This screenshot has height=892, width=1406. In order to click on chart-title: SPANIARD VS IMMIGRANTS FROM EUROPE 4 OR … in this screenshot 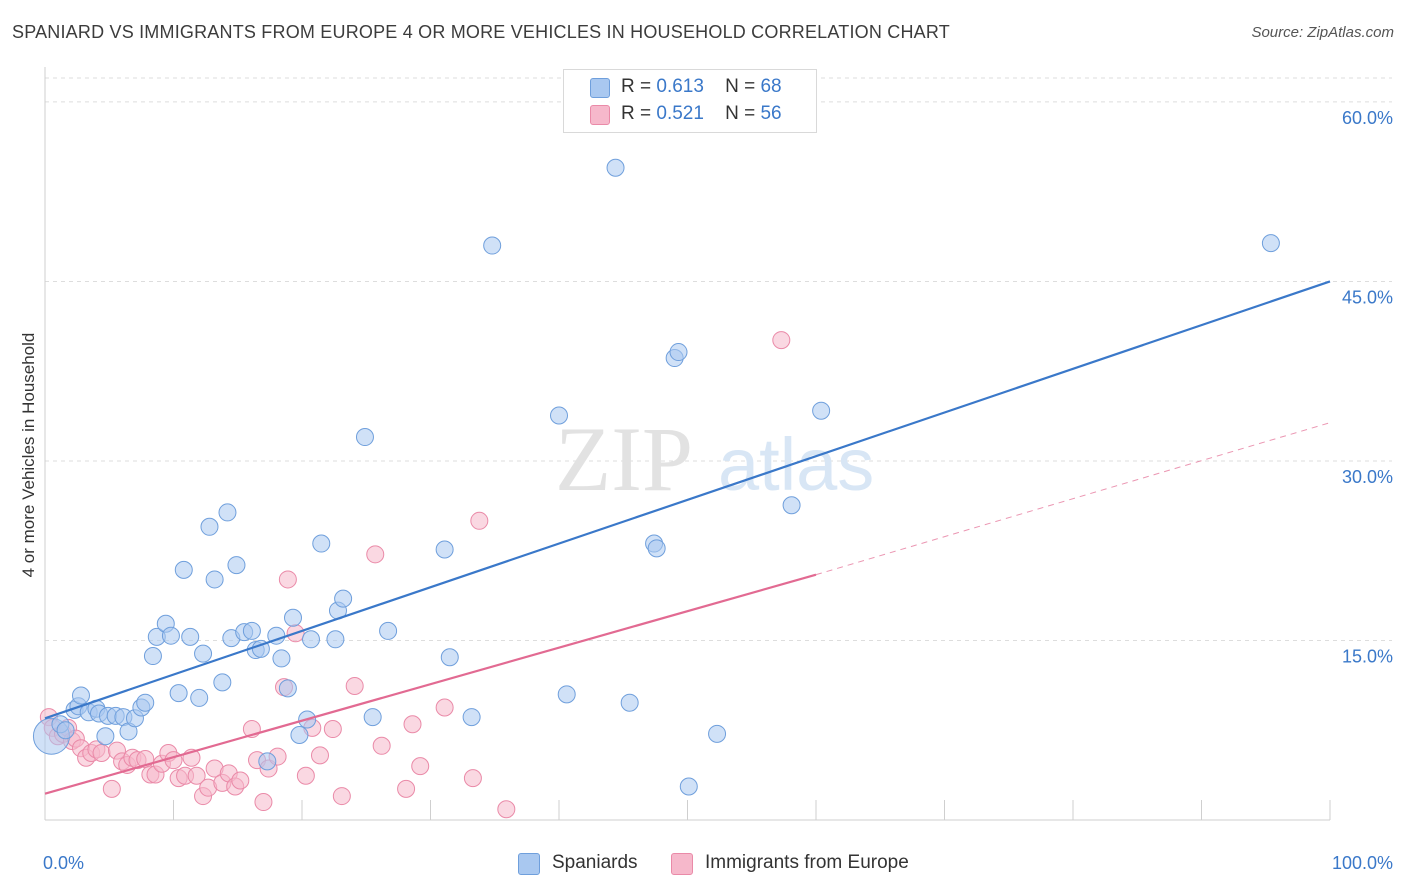, I will do `click(481, 32)`.